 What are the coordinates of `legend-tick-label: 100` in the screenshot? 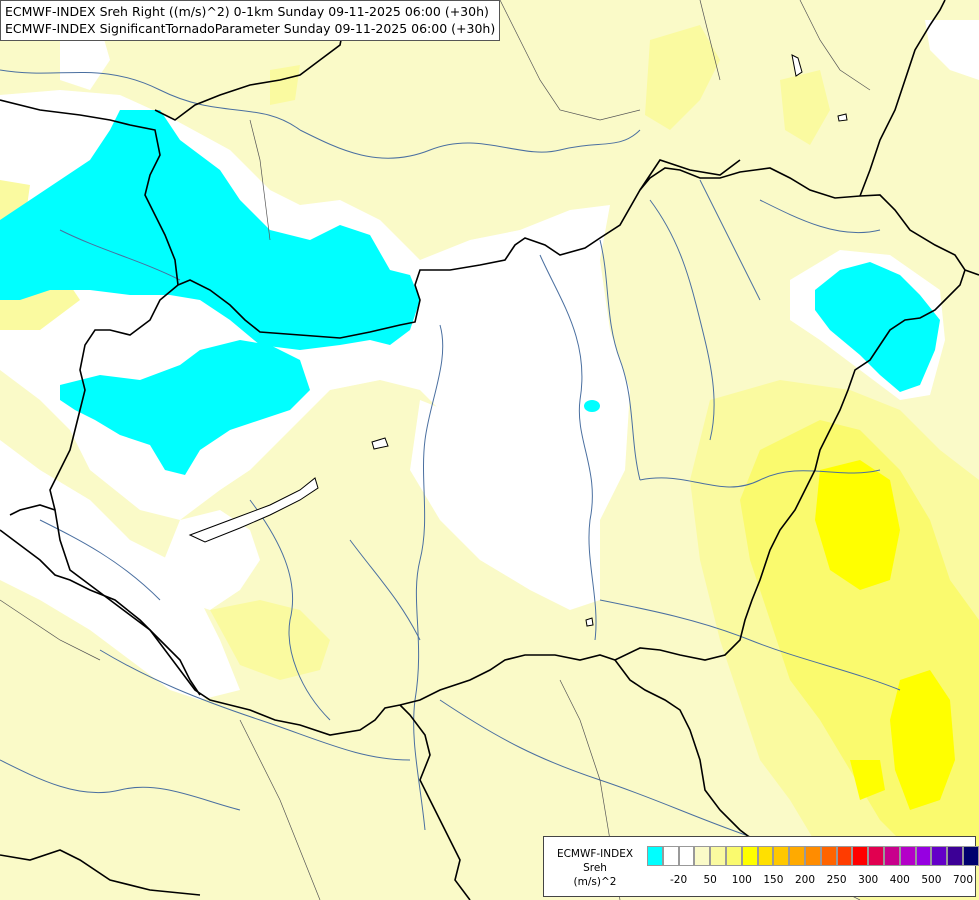 It's located at (741, 880).